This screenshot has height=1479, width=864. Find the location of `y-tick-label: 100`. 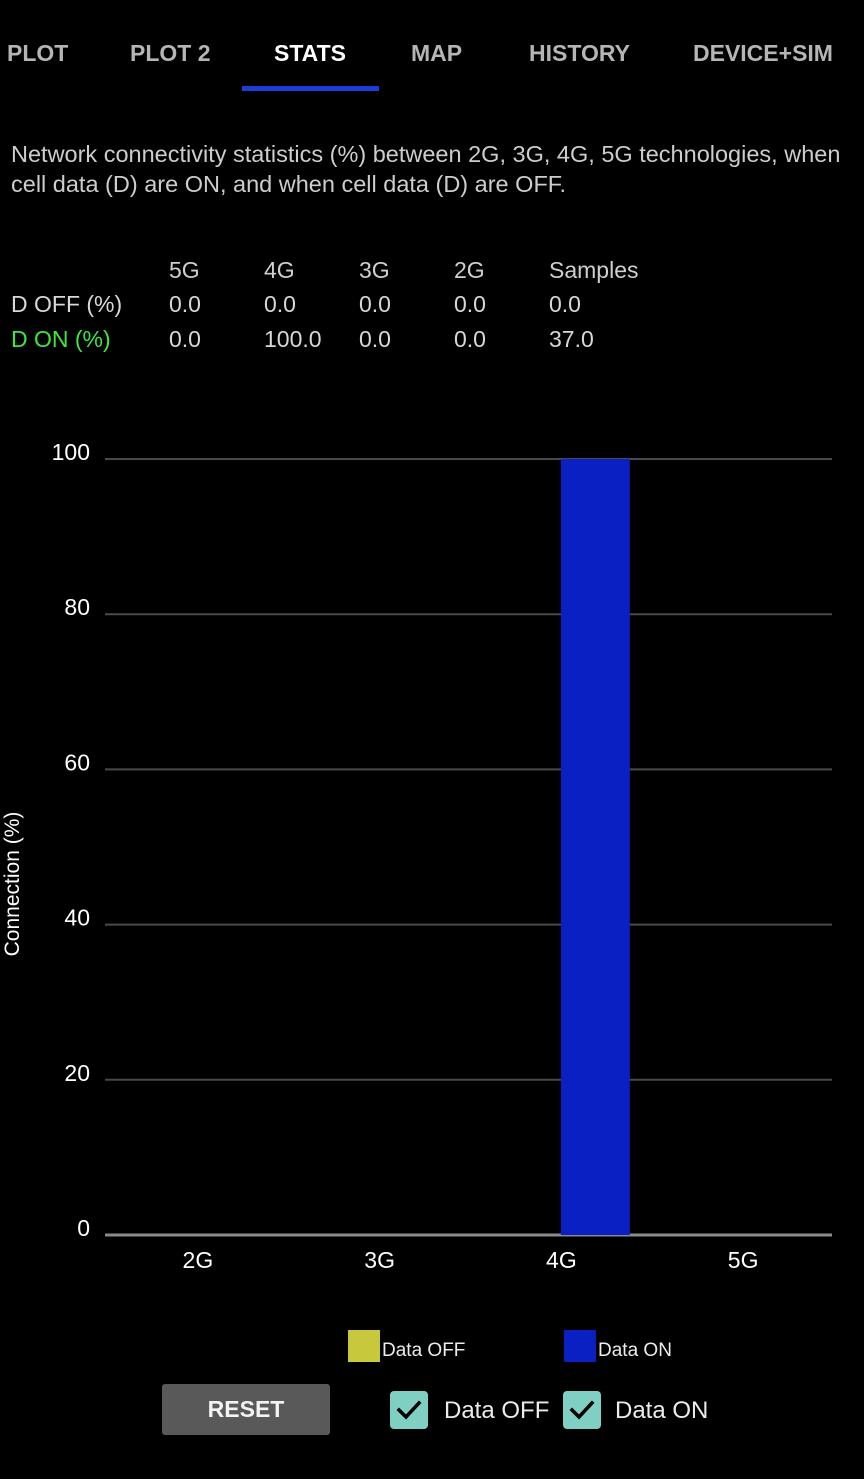

y-tick-label: 100 is located at coordinates (71, 452).